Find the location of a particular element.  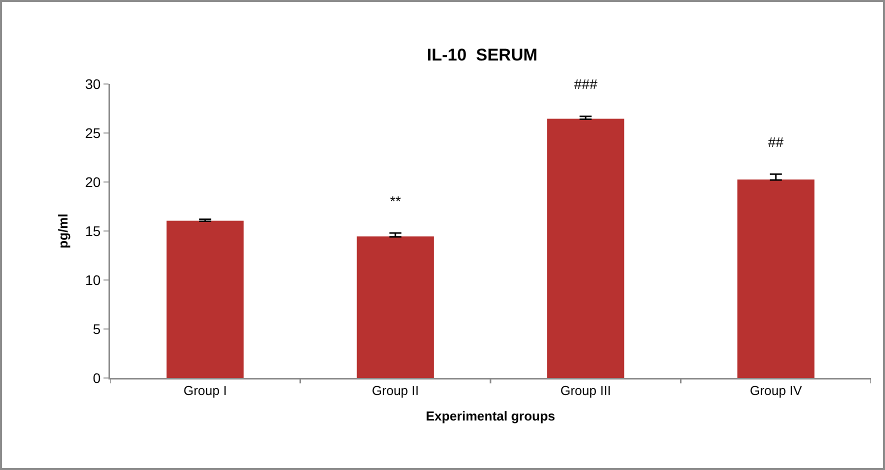

x-axis-title: Experimental groups is located at coordinates (491, 416).